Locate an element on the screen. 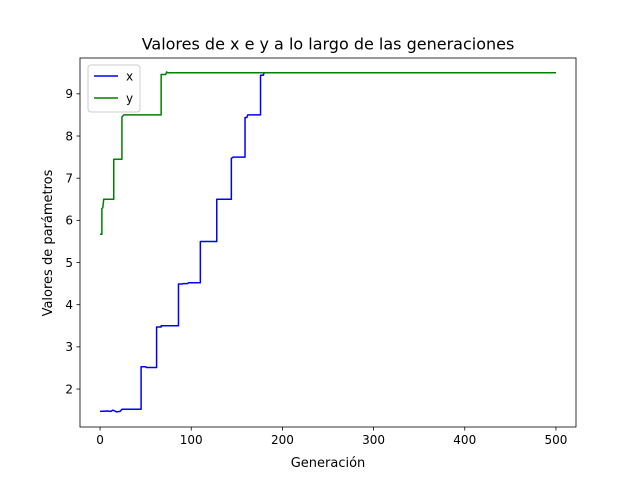  y-tick-label: 3 is located at coordinates (69, 347).